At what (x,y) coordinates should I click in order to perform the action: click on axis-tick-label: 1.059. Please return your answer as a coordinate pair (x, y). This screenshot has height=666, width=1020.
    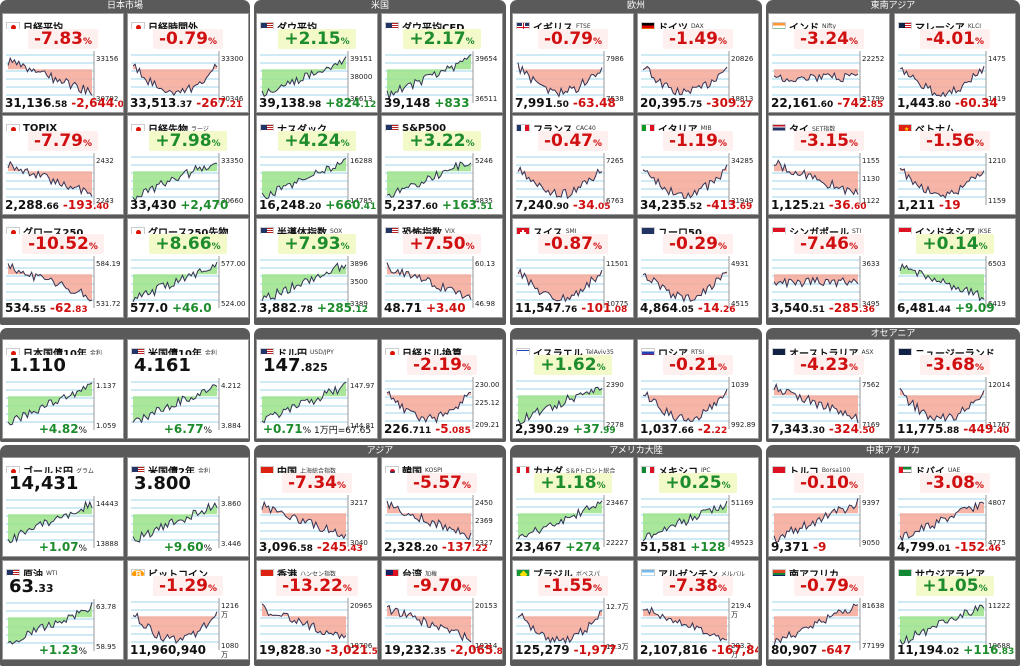
    Looking at the image, I should click on (106, 426).